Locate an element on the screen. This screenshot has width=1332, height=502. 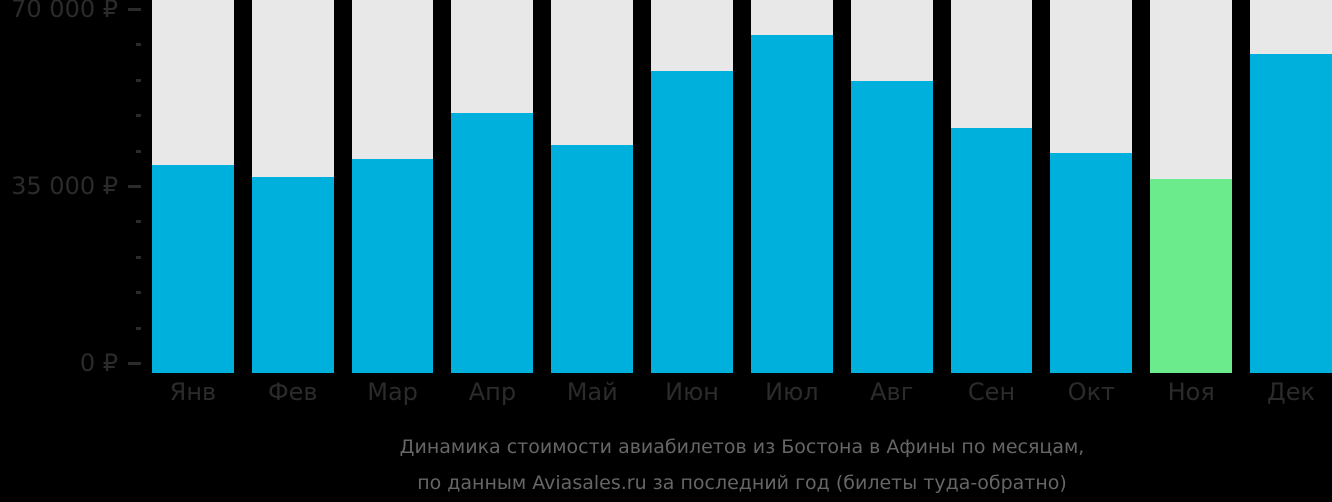
x-axis-label-aug: Авг is located at coordinates (892, 392).